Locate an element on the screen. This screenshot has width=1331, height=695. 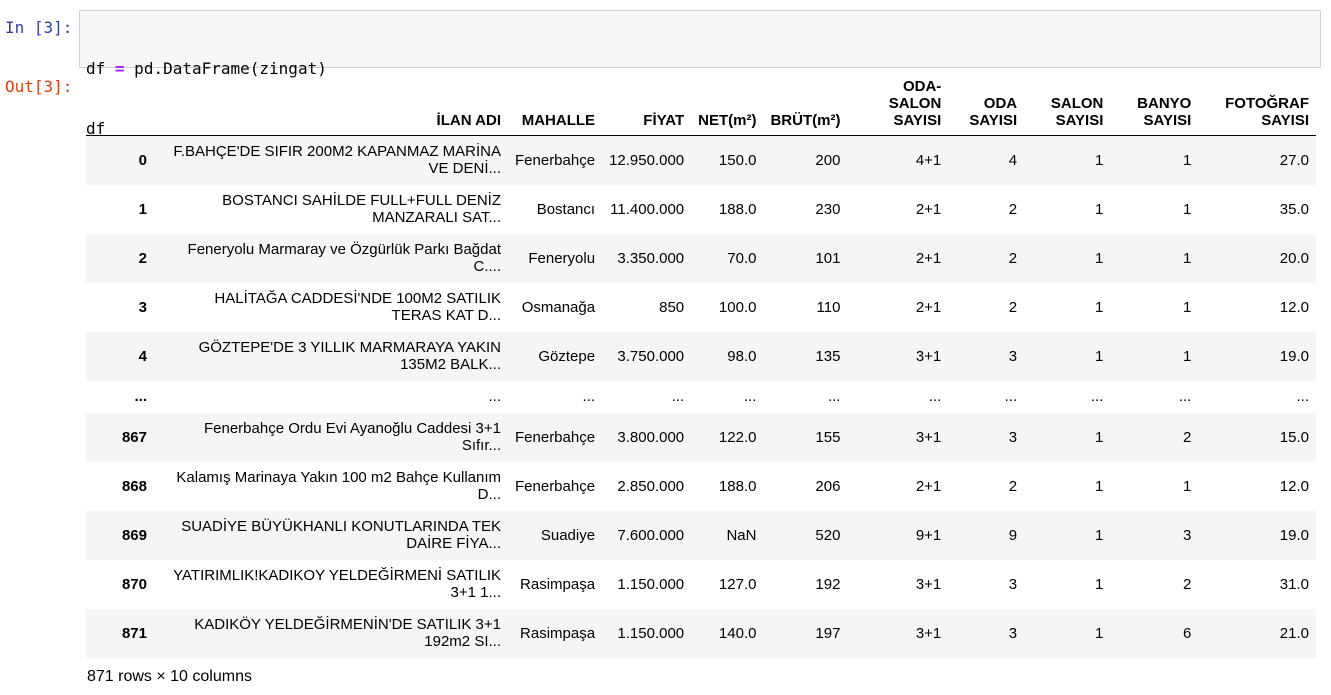
table-cell: 100.0 is located at coordinates (737, 307).